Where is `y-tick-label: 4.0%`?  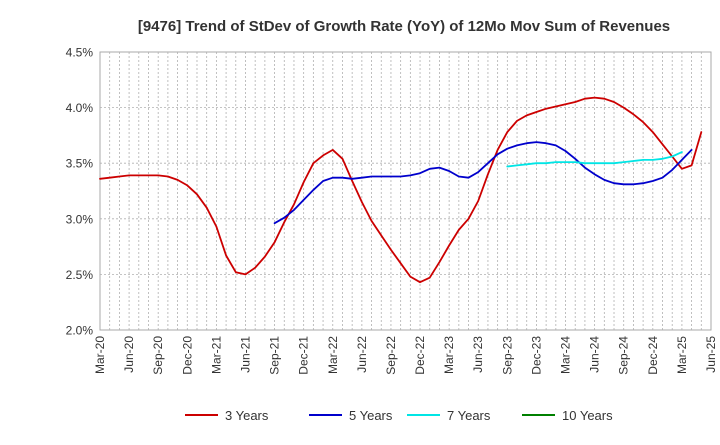 y-tick-label: 4.0% is located at coordinates (80, 108).